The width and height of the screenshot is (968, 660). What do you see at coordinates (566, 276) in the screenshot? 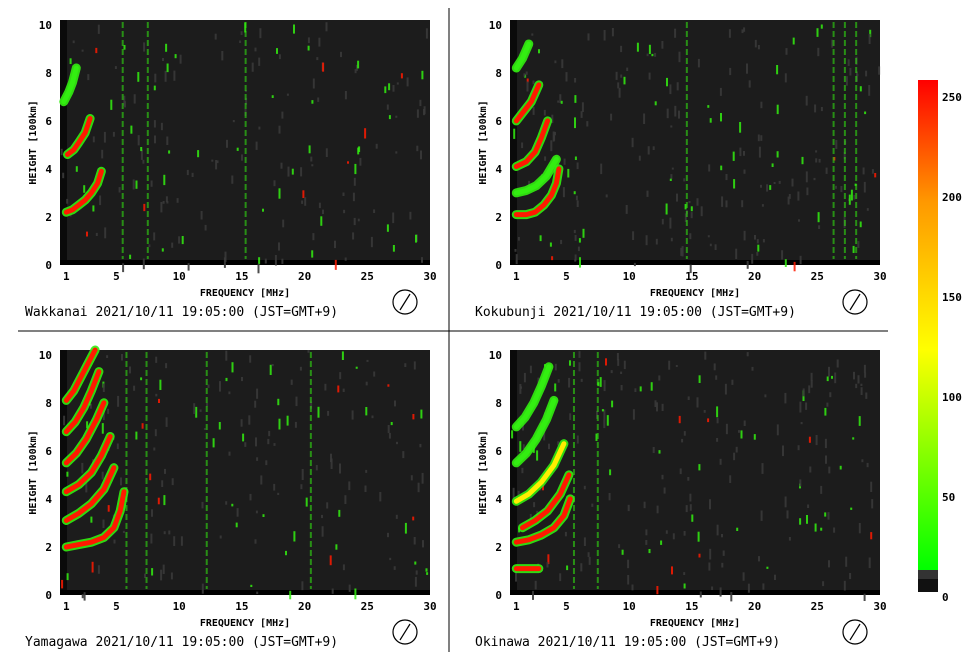
I see `x-tick-label: 5` at bounding box center [566, 276].